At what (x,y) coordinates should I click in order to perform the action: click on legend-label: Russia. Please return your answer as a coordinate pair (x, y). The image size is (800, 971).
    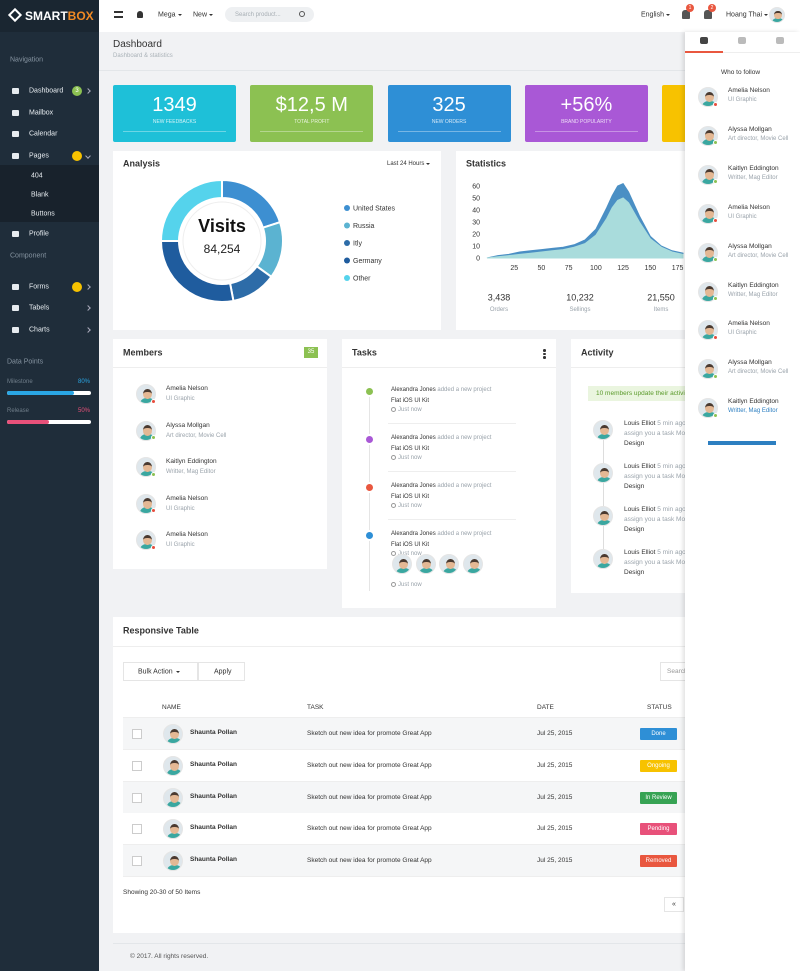
    Looking at the image, I should click on (364, 226).